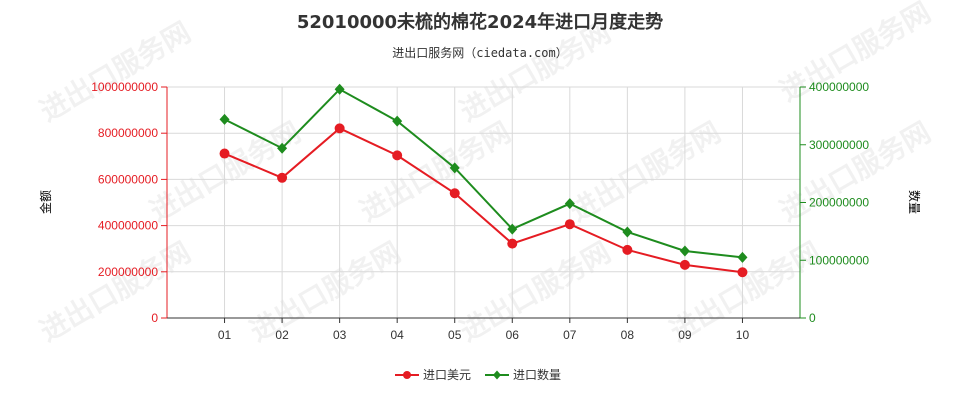 The image size is (960, 400). I want to click on left-tick-label: 200000000, so click(128, 272).